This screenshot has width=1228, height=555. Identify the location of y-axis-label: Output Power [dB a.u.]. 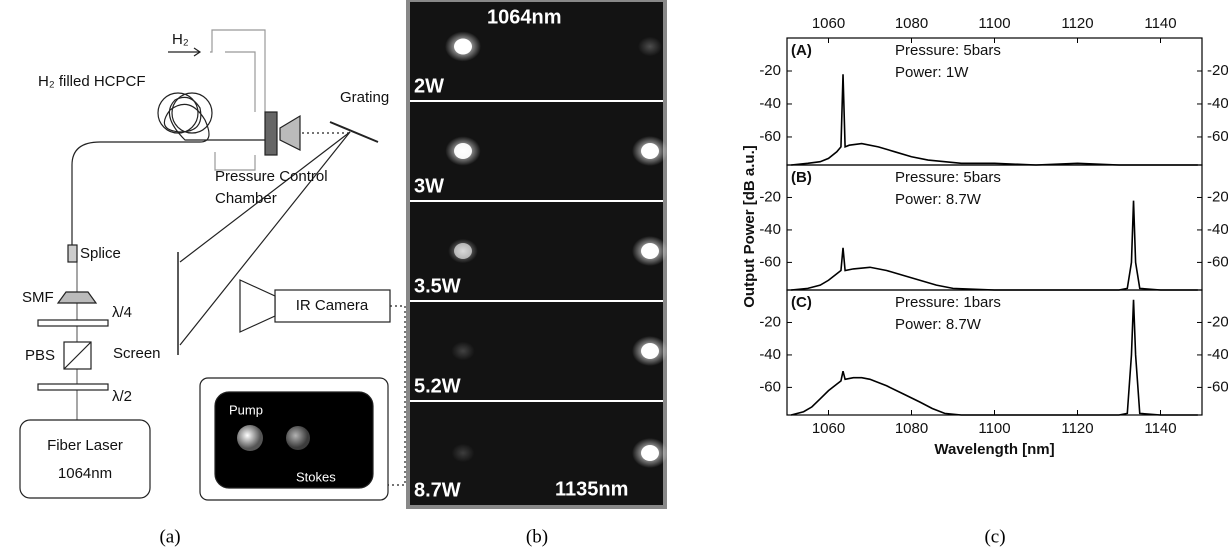
(749, 226).